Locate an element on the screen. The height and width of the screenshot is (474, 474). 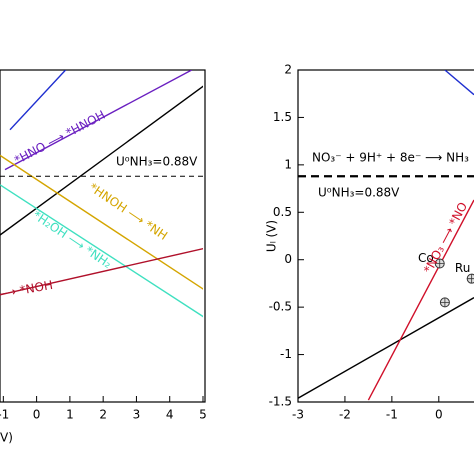
x-tick-label: 5 is located at coordinates (203, 415).